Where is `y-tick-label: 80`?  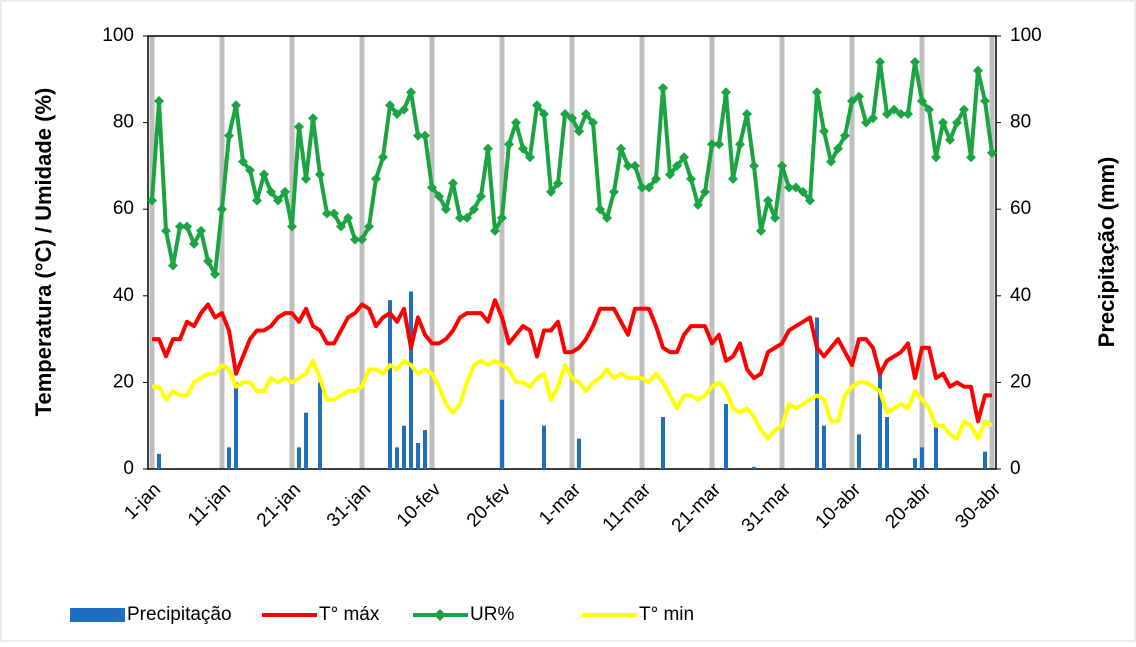
y-tick-label: 80 is located at coordinates (123, 122).